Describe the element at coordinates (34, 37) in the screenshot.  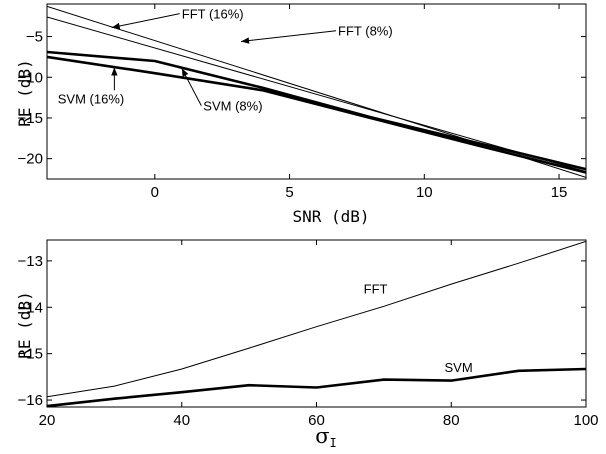
I see `y-tick-label: −5` at that location.